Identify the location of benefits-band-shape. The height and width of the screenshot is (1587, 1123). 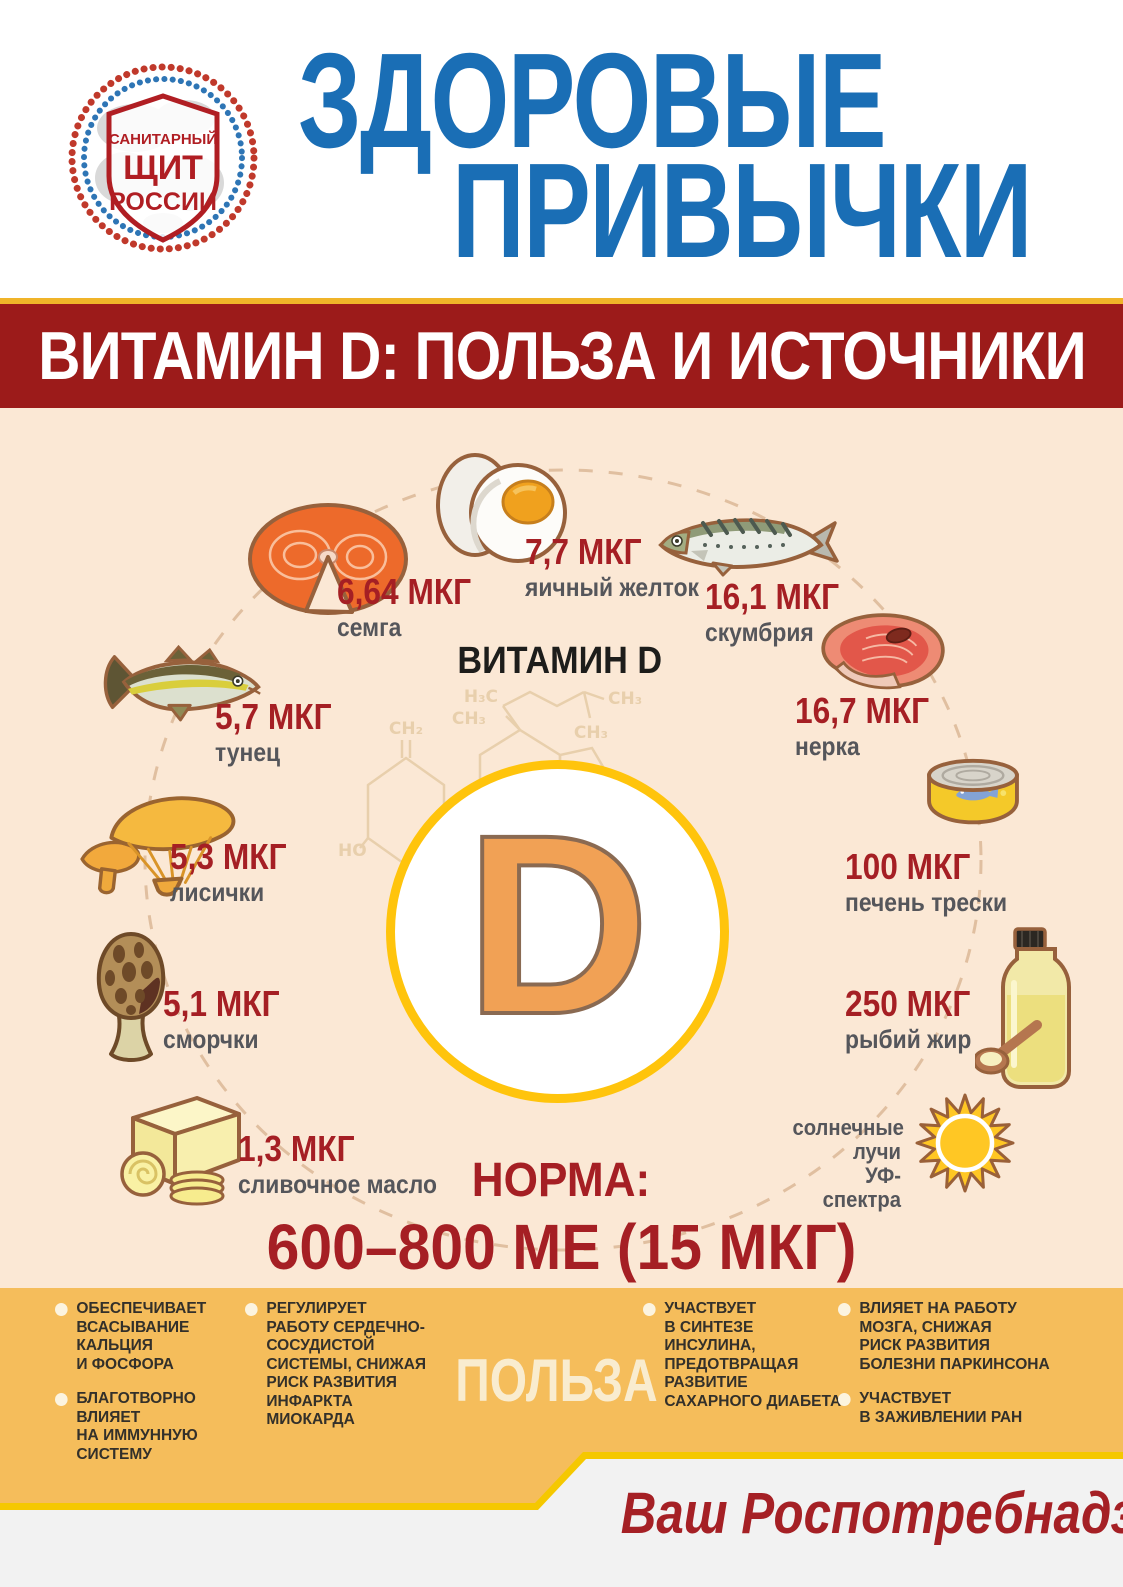
(561, 1399).